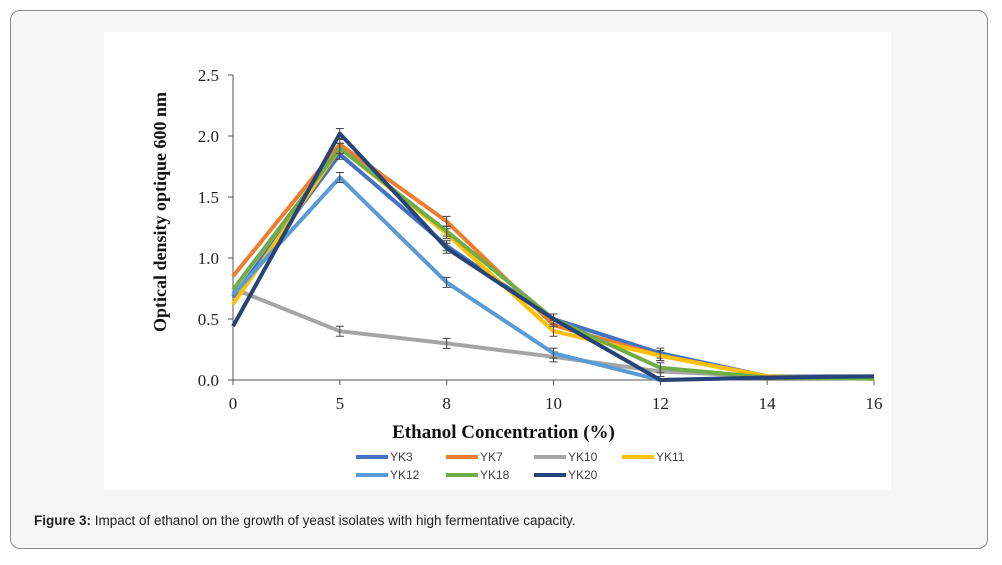  What do you see at coordinates (208, 197) in the screenshot?
I see `y-tick-label: 1.5` at bounding box center [208, 197].